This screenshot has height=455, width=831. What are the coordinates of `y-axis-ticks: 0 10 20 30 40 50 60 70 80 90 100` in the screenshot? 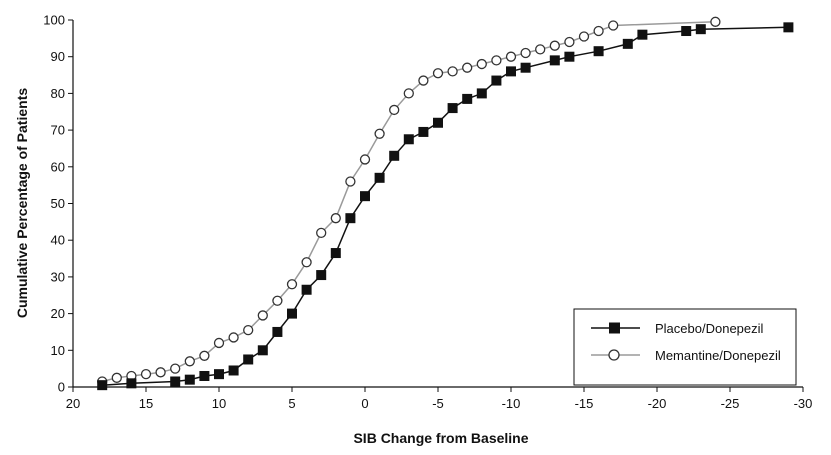 It's located at (58, 204).